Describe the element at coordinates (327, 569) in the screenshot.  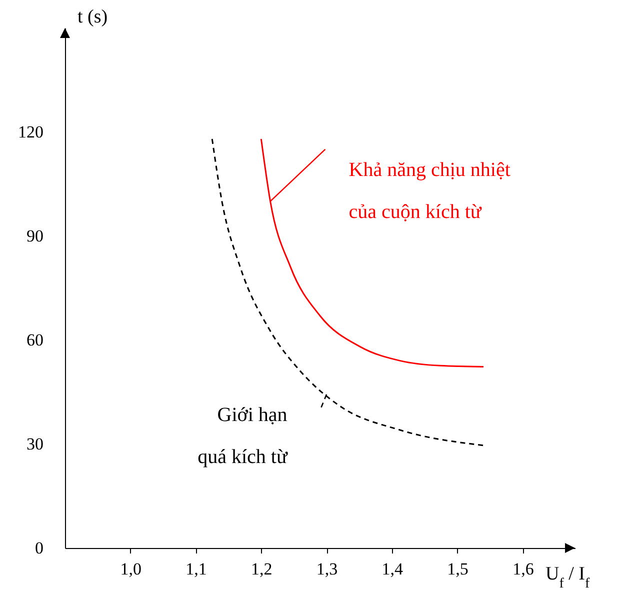
I see `x-tick-label: 1,3` at that location.